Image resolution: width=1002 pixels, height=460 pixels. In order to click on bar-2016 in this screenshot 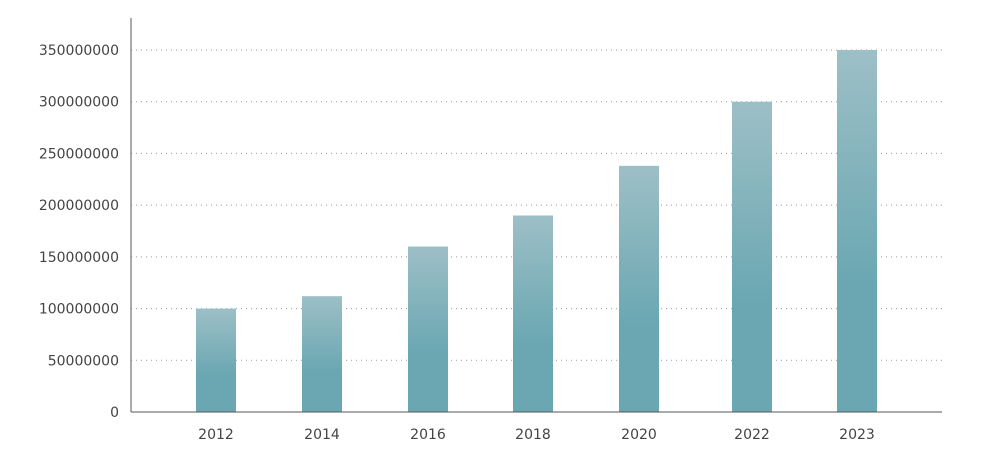, I will do `click(428, 329)`.